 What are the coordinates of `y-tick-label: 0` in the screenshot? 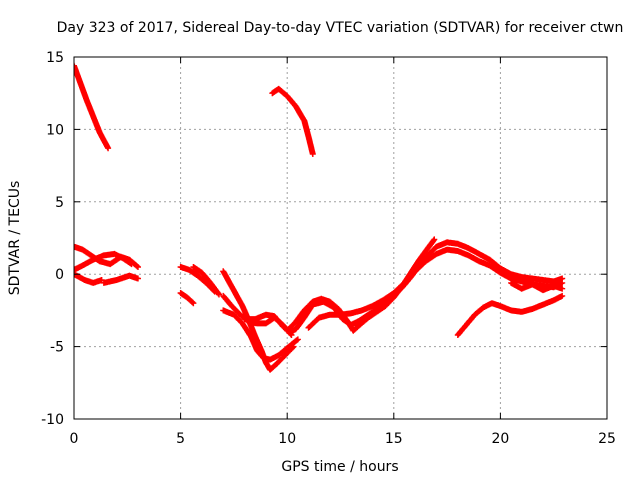 It's located at (59, 275).